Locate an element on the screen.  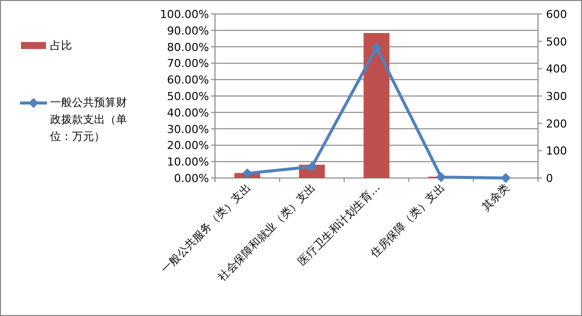
y-tick-label: 40.00% is located at coordinates (188, 113).